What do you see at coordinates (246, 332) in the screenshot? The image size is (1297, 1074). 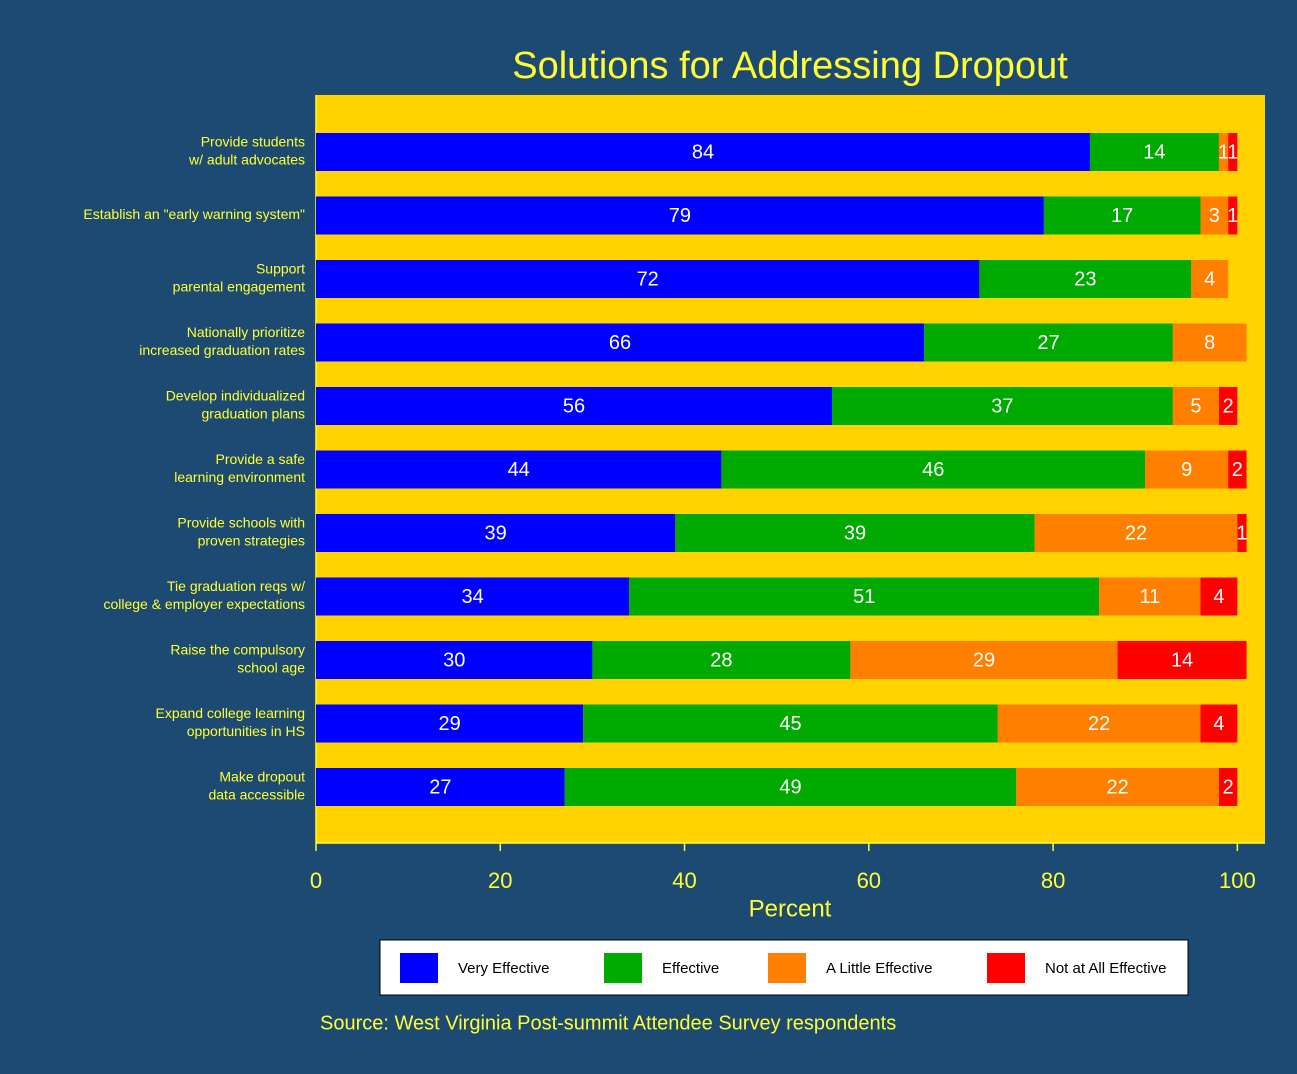 I see `category-label: Nationally prioritize` at bounding box center [246, 332].